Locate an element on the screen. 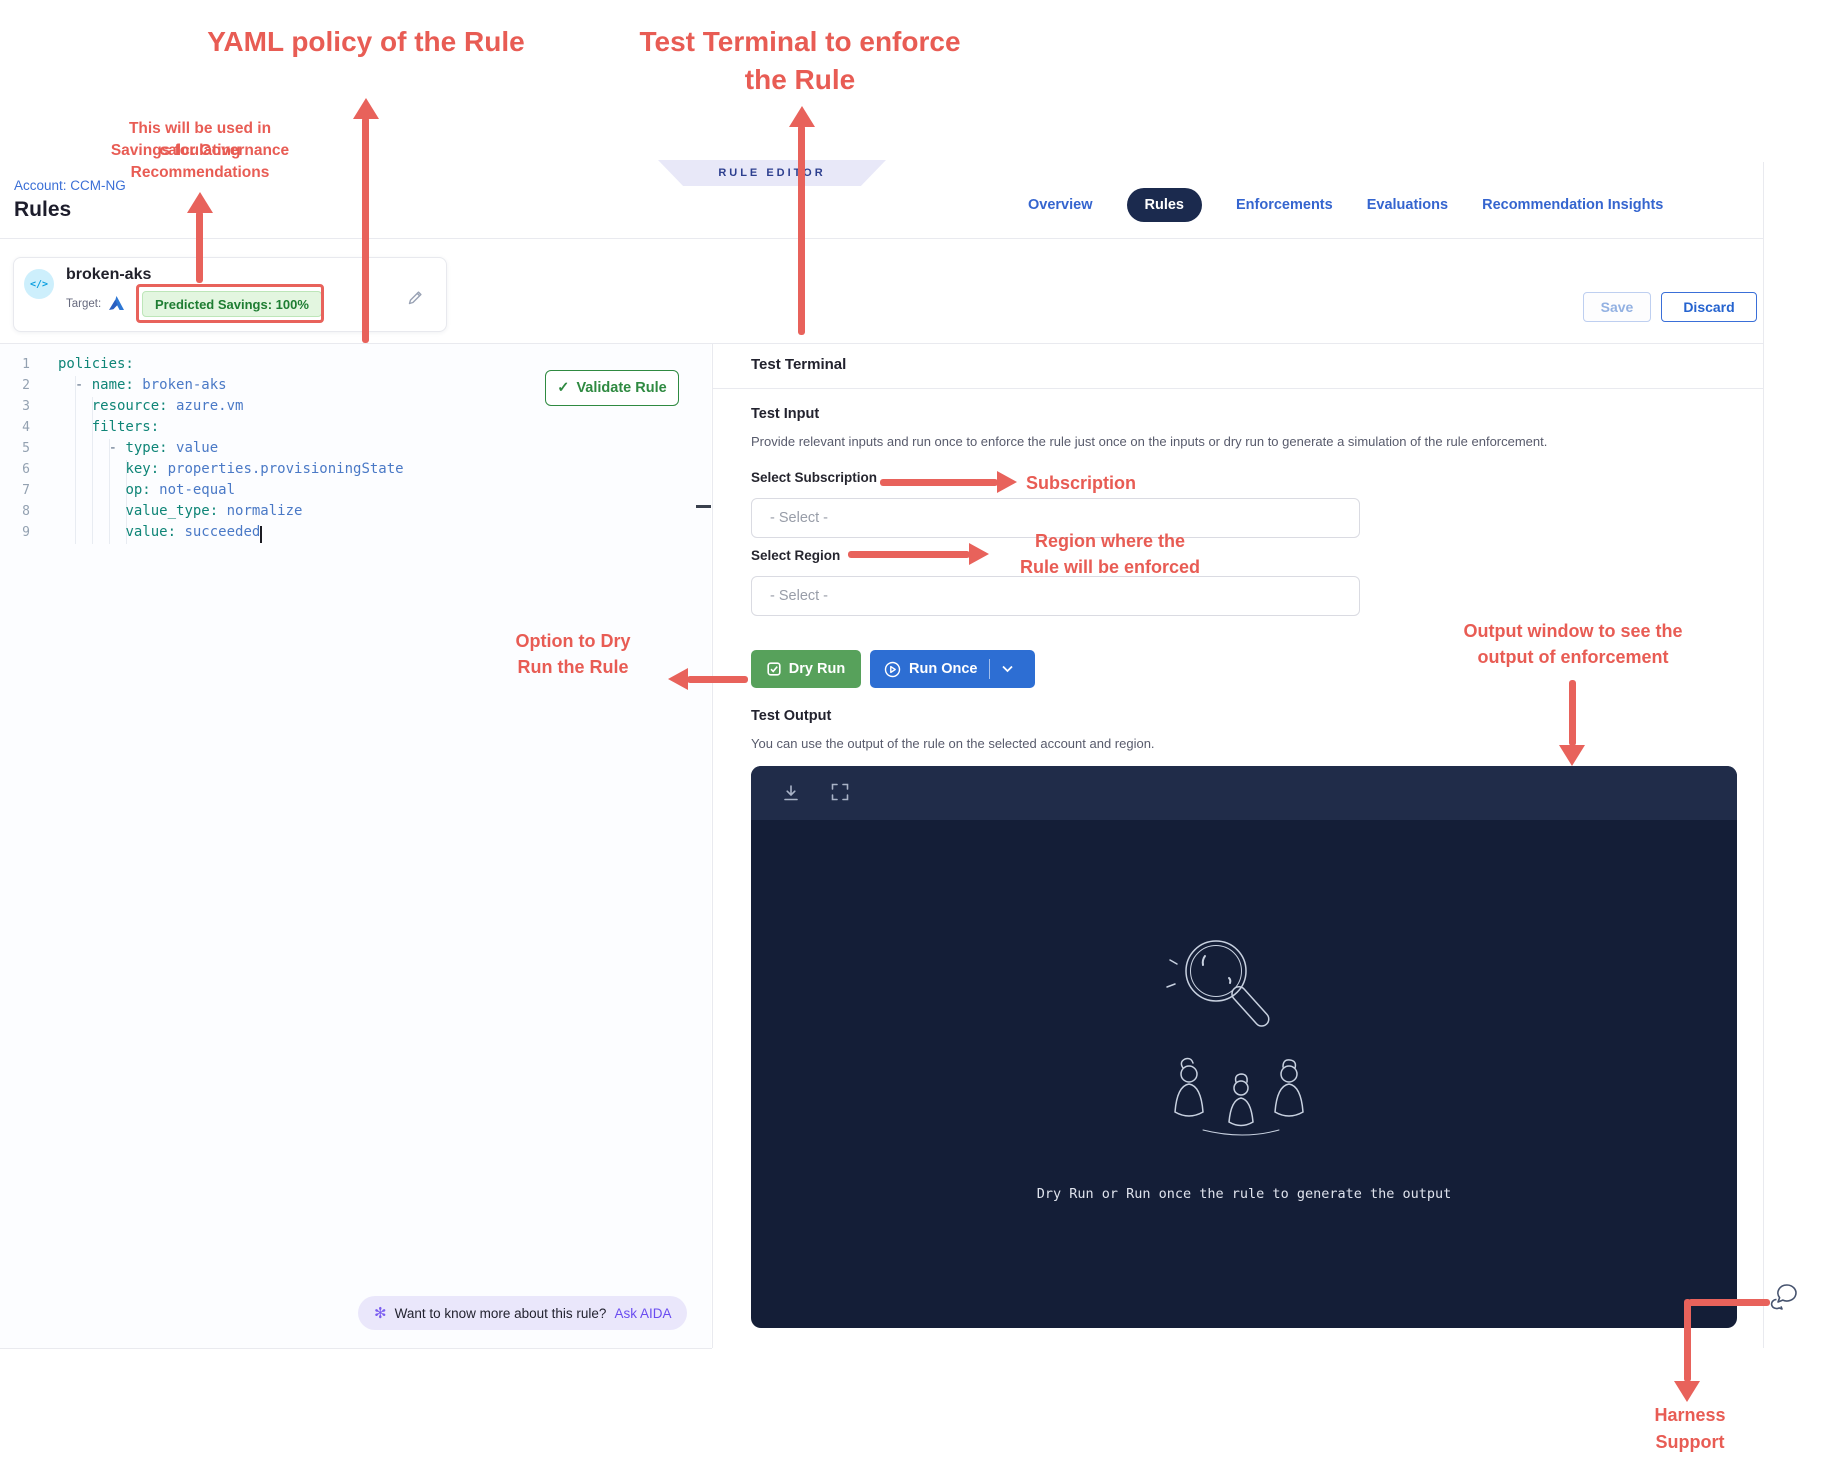 This screenshot has height=1480, width=1832. annotation-savings-3: Recommendations is located at coordinates (200, 172).